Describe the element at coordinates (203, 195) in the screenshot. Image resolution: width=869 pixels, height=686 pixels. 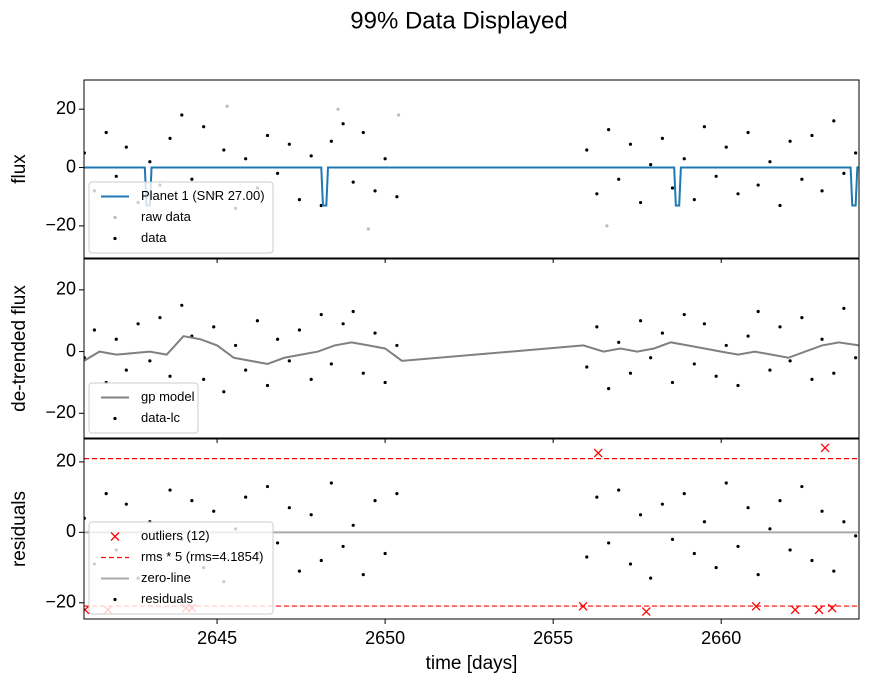
I see `legend-label: Planet 1 (SNR 27.00)` at that location.